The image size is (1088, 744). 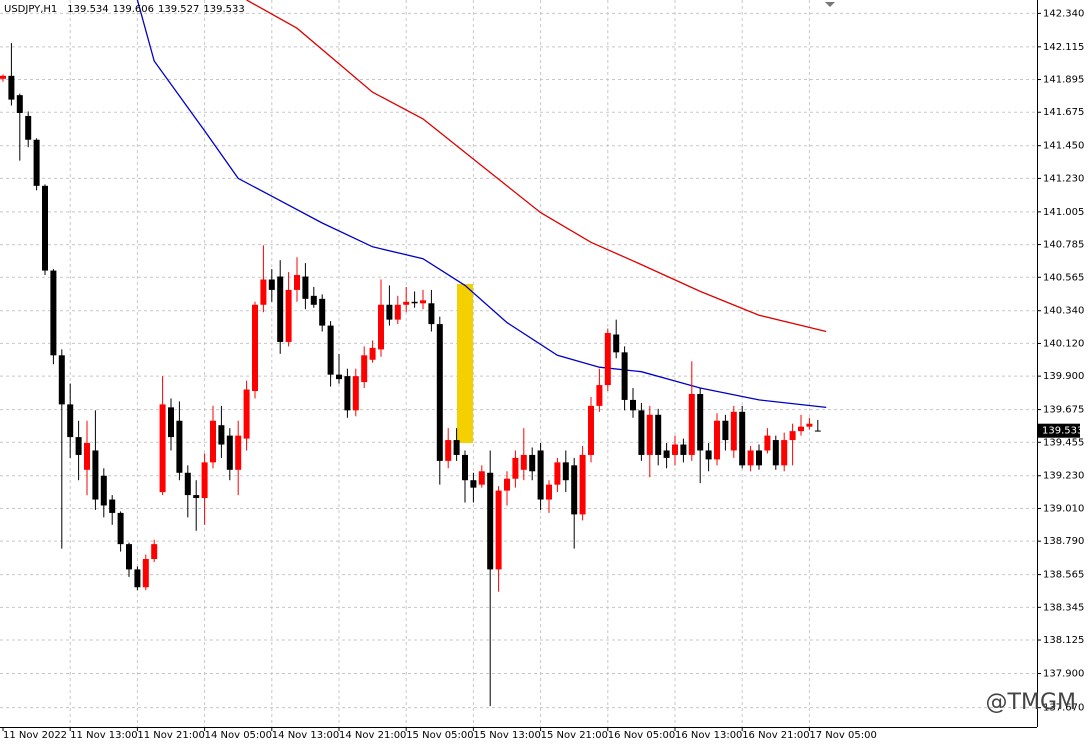 What do you see at coordinates (35, 735) in the screenshot?
I see `x-tick-label: 11 Nov 2022` at bounding box center [35, 735].